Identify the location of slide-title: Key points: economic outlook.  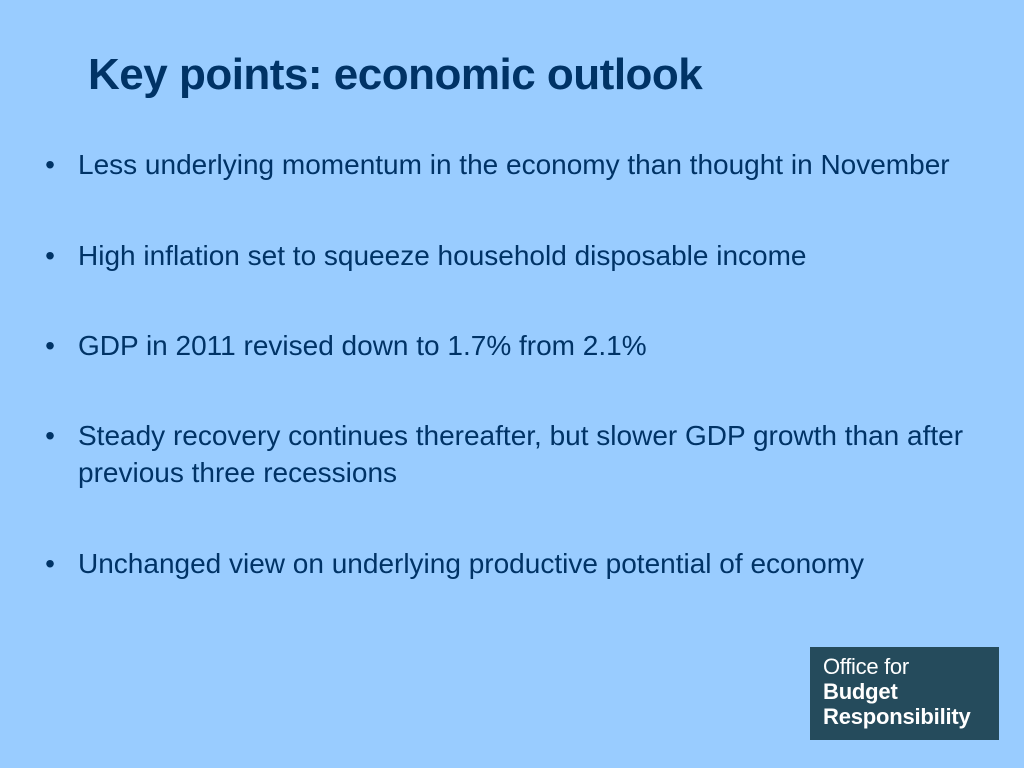
(395, 74).